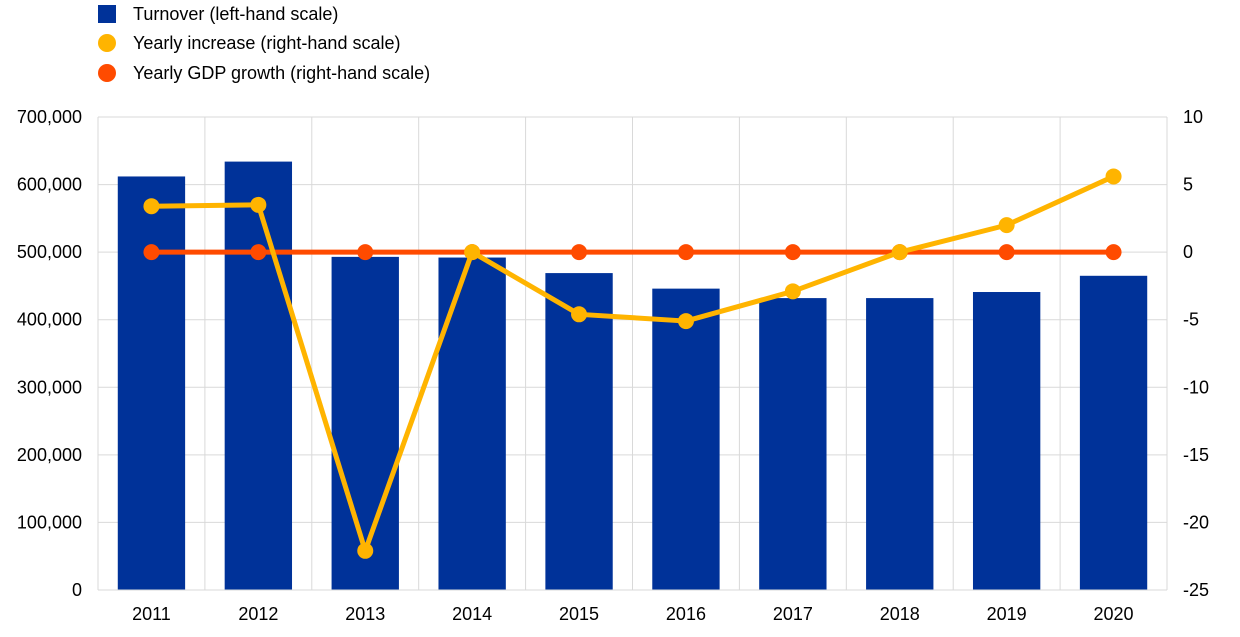  I want to click on point-yearly-increase-2015, so click(579, 314).